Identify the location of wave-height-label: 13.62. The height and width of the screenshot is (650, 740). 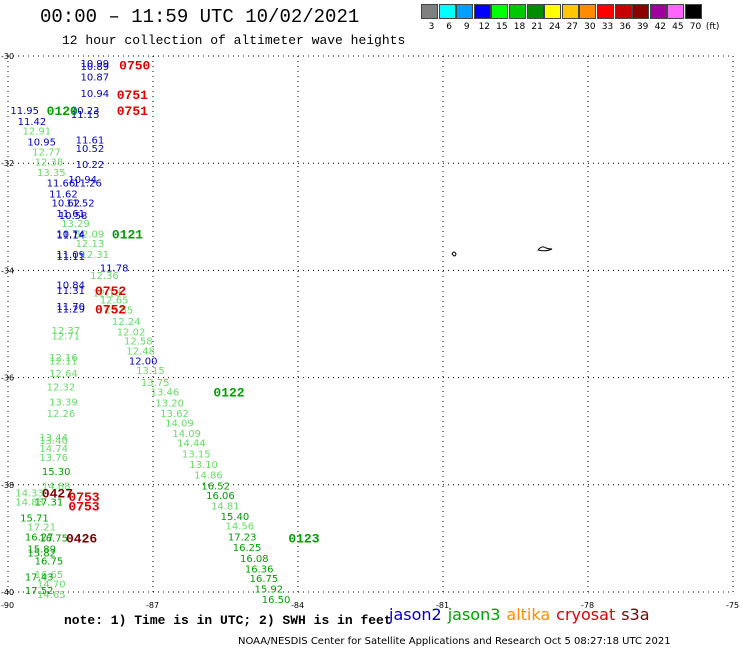
(174, 414).